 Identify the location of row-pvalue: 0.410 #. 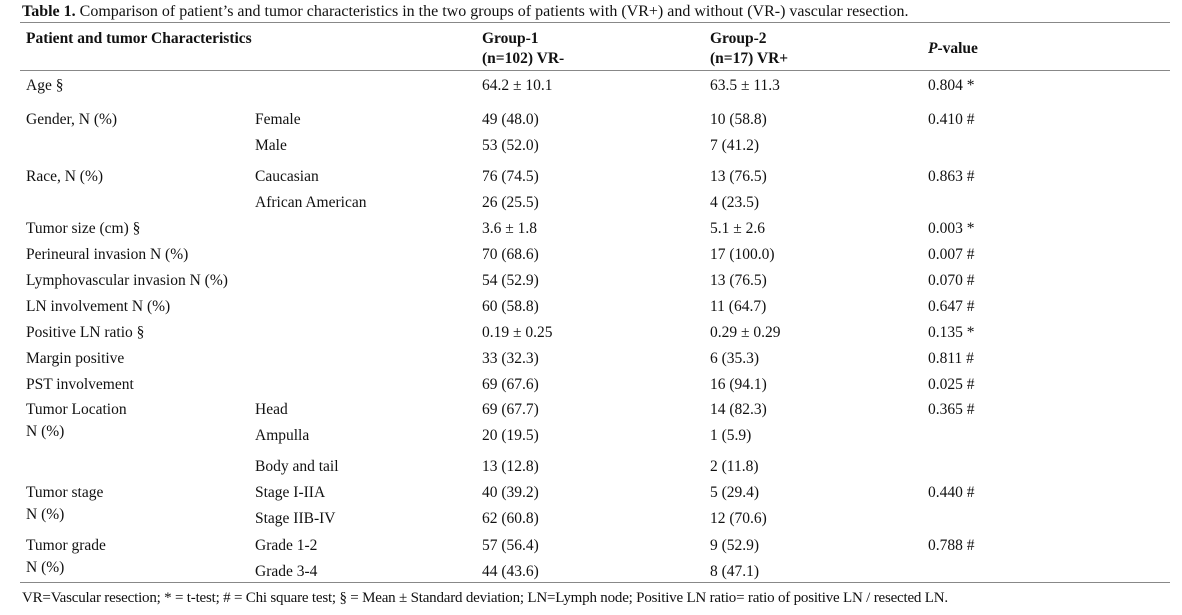
(951, 119).